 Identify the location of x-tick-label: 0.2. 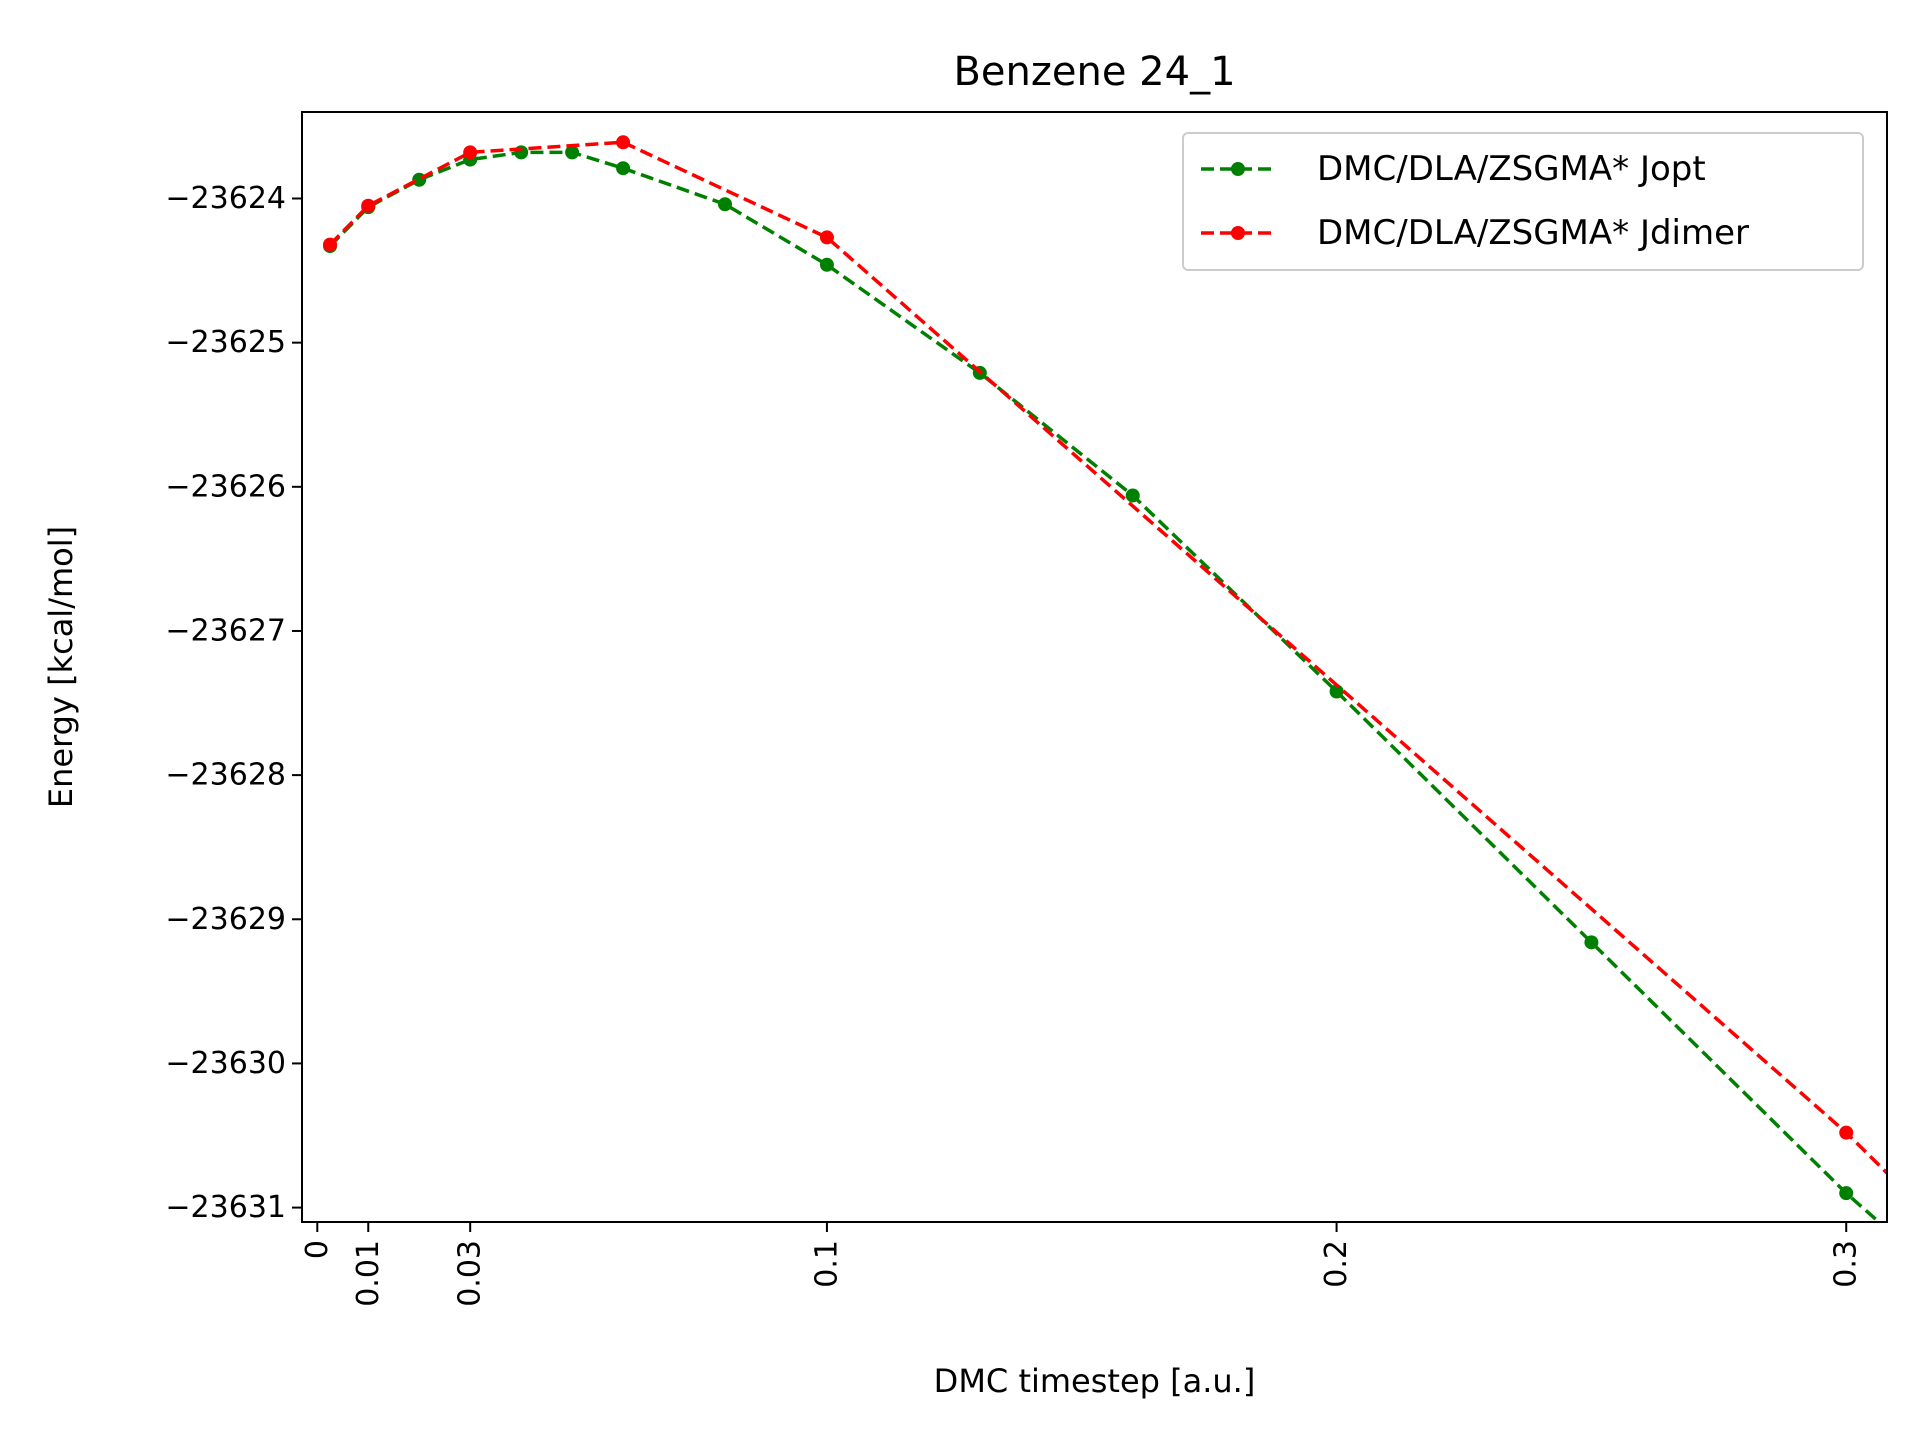
(1336, 1264).